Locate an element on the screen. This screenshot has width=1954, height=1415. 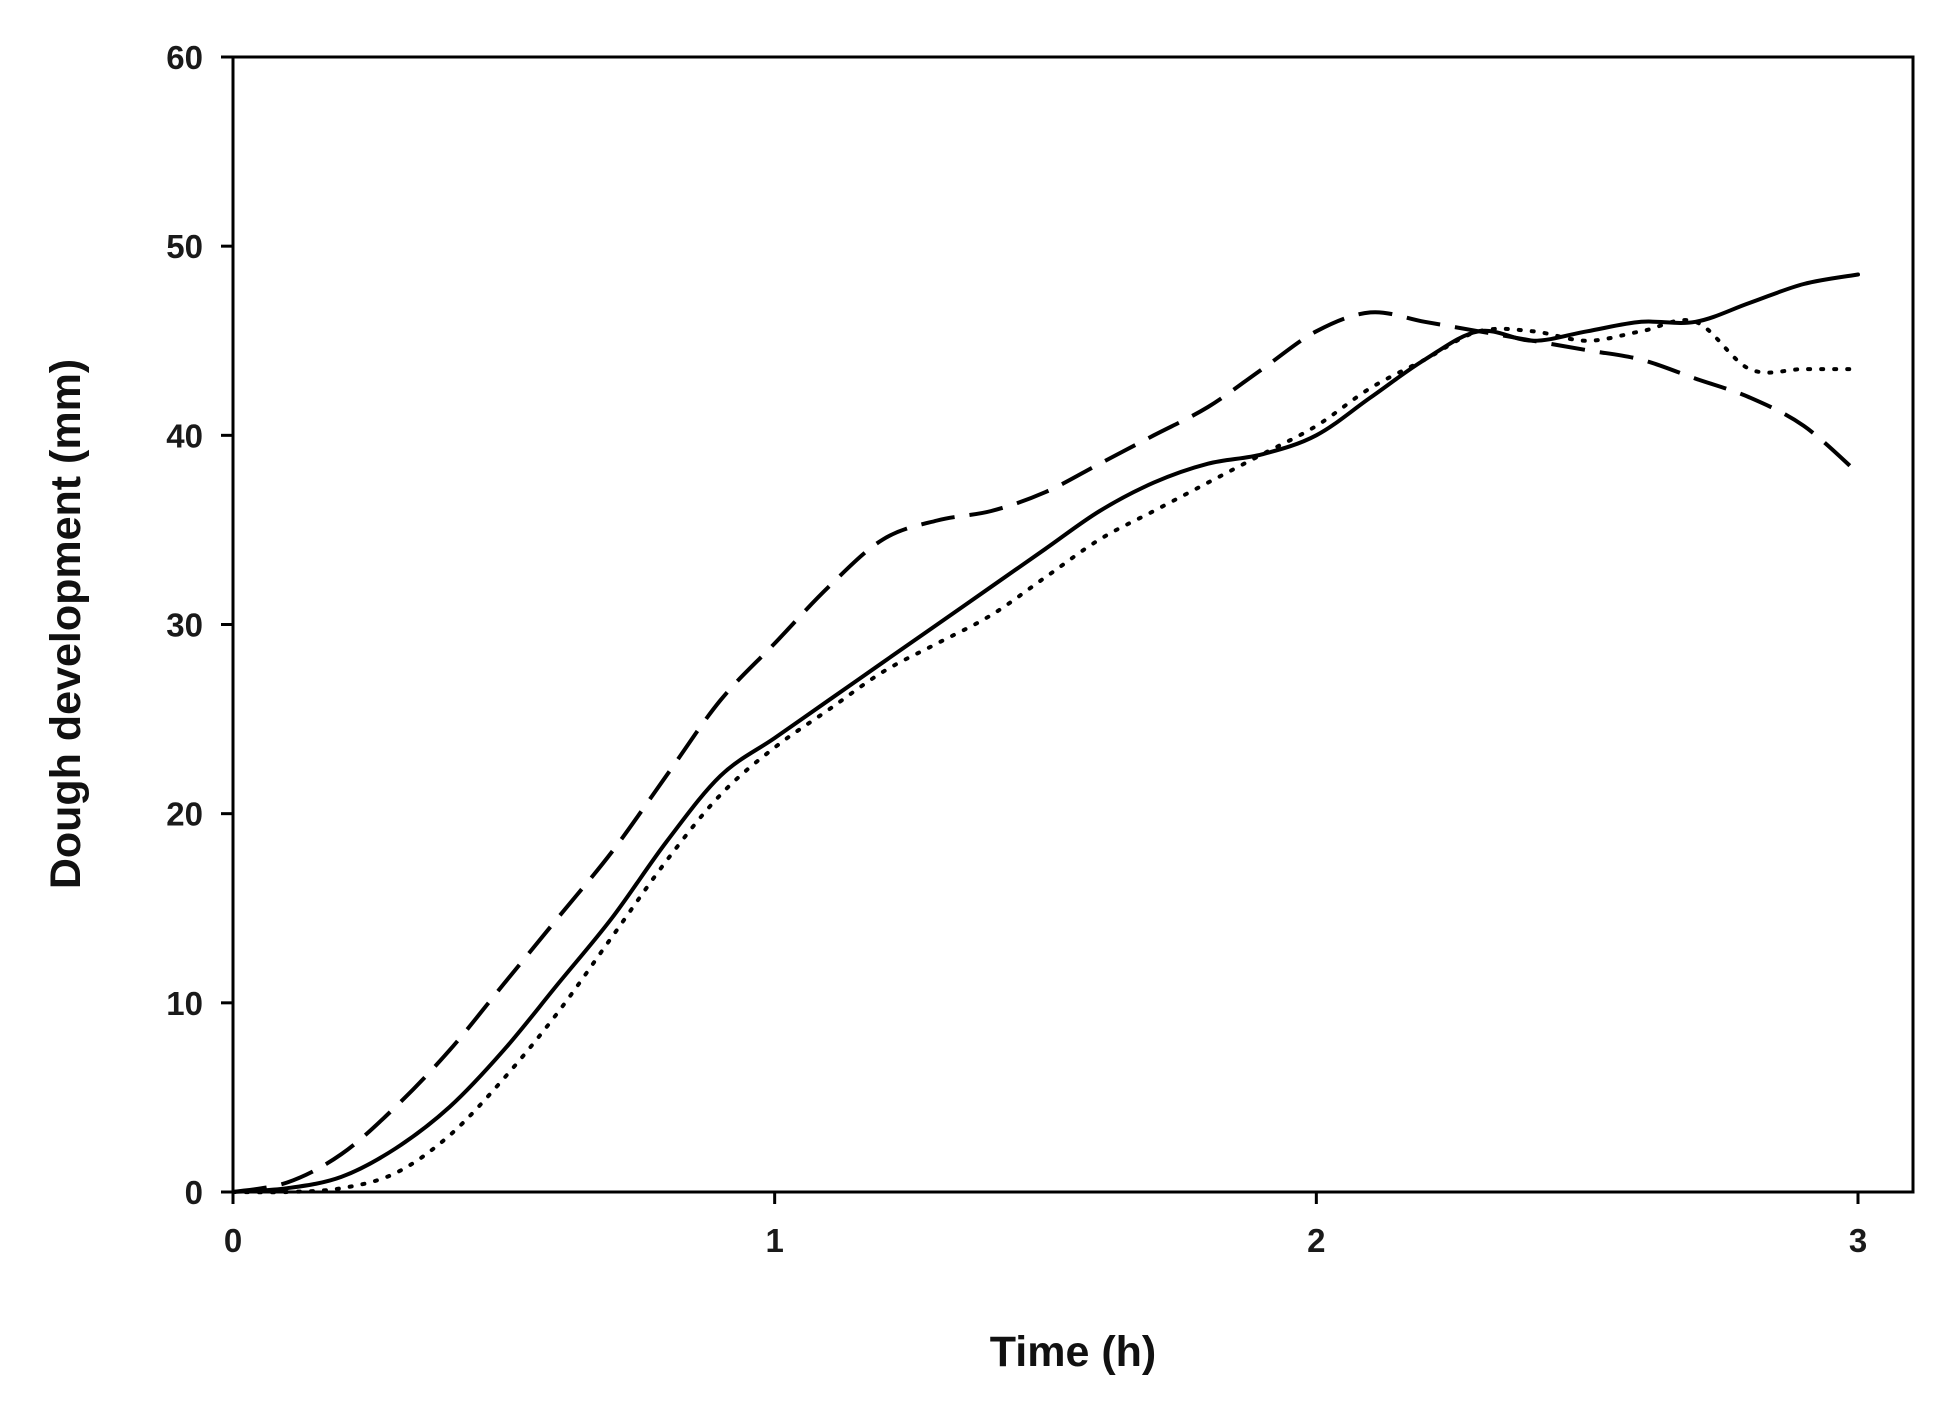
x-axis-title: Time (h) is located at coordinates (1073, 1352).